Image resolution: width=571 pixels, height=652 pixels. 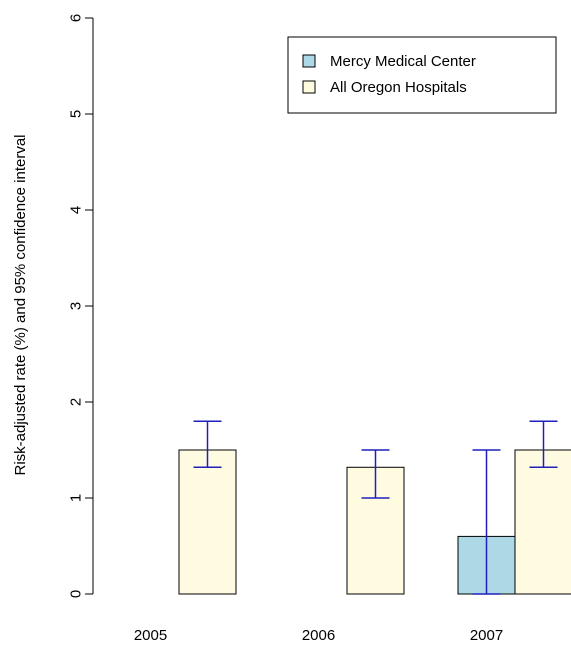 What do you see at coordinates (403, 61) in the screenshot?
I see `legend-label-mercy: Mercy Medical Center` at bounding box center [403, 61].